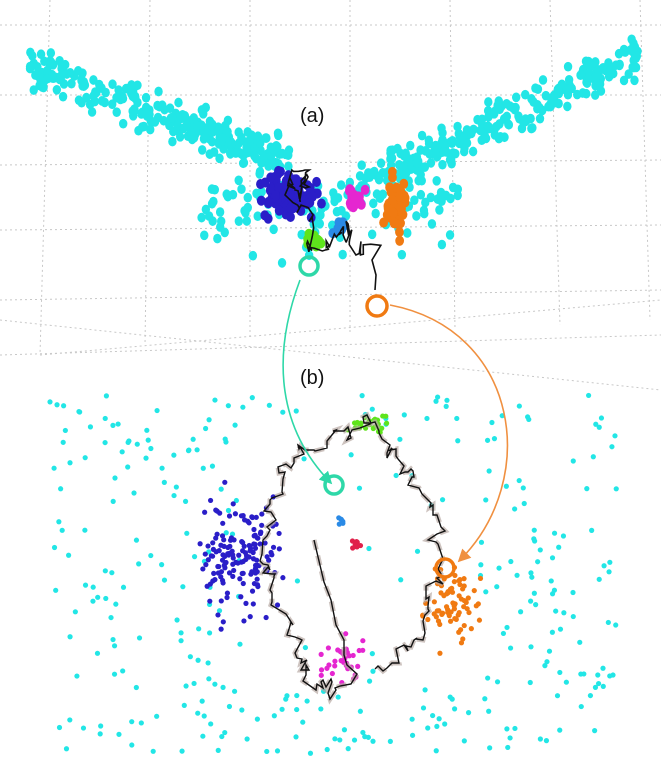 The height and width of the screenshot is (761, 661). Describe the element at coordinates (307, 382) in the screenshot. I see `teal-link-arrow` at that location.